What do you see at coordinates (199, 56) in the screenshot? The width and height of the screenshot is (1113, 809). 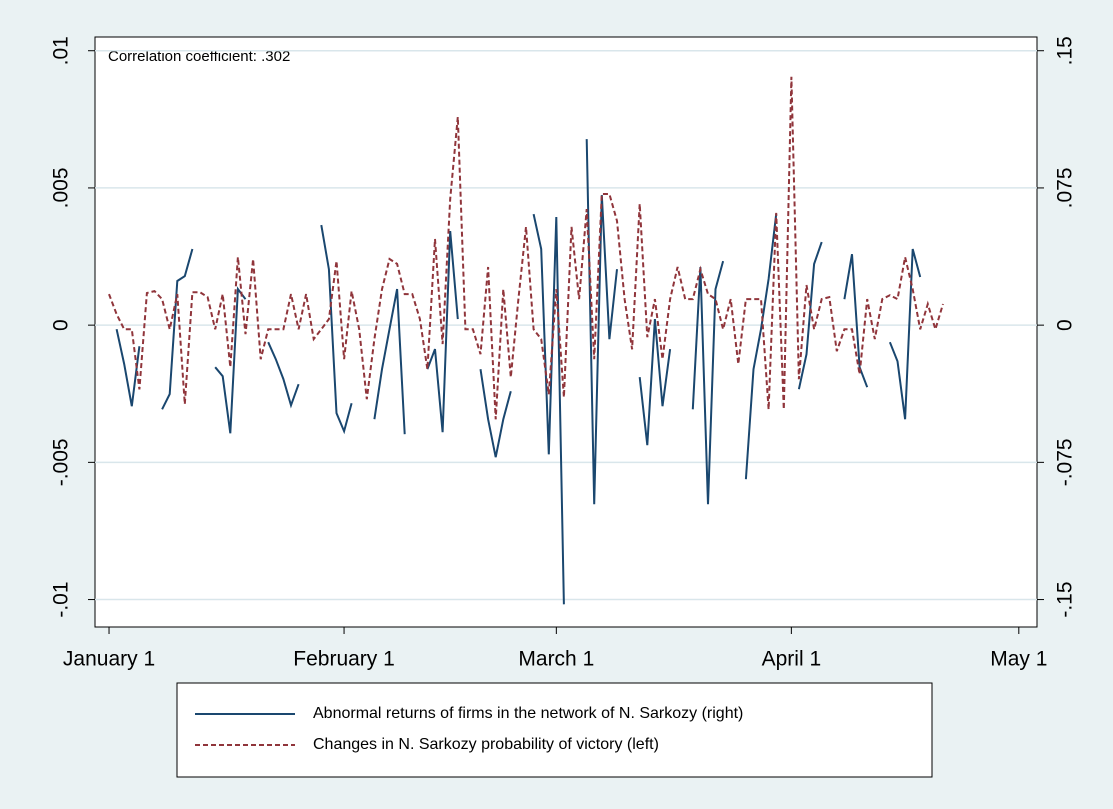 I see `annotation: Correlation coefficient: .302` at bounding box center [199, 56].